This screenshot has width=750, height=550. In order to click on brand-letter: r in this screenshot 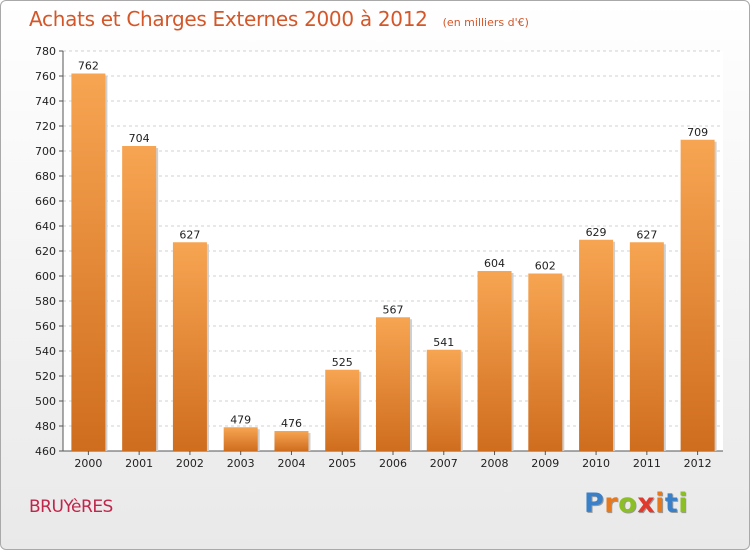, I will do `click(611, 503)`.